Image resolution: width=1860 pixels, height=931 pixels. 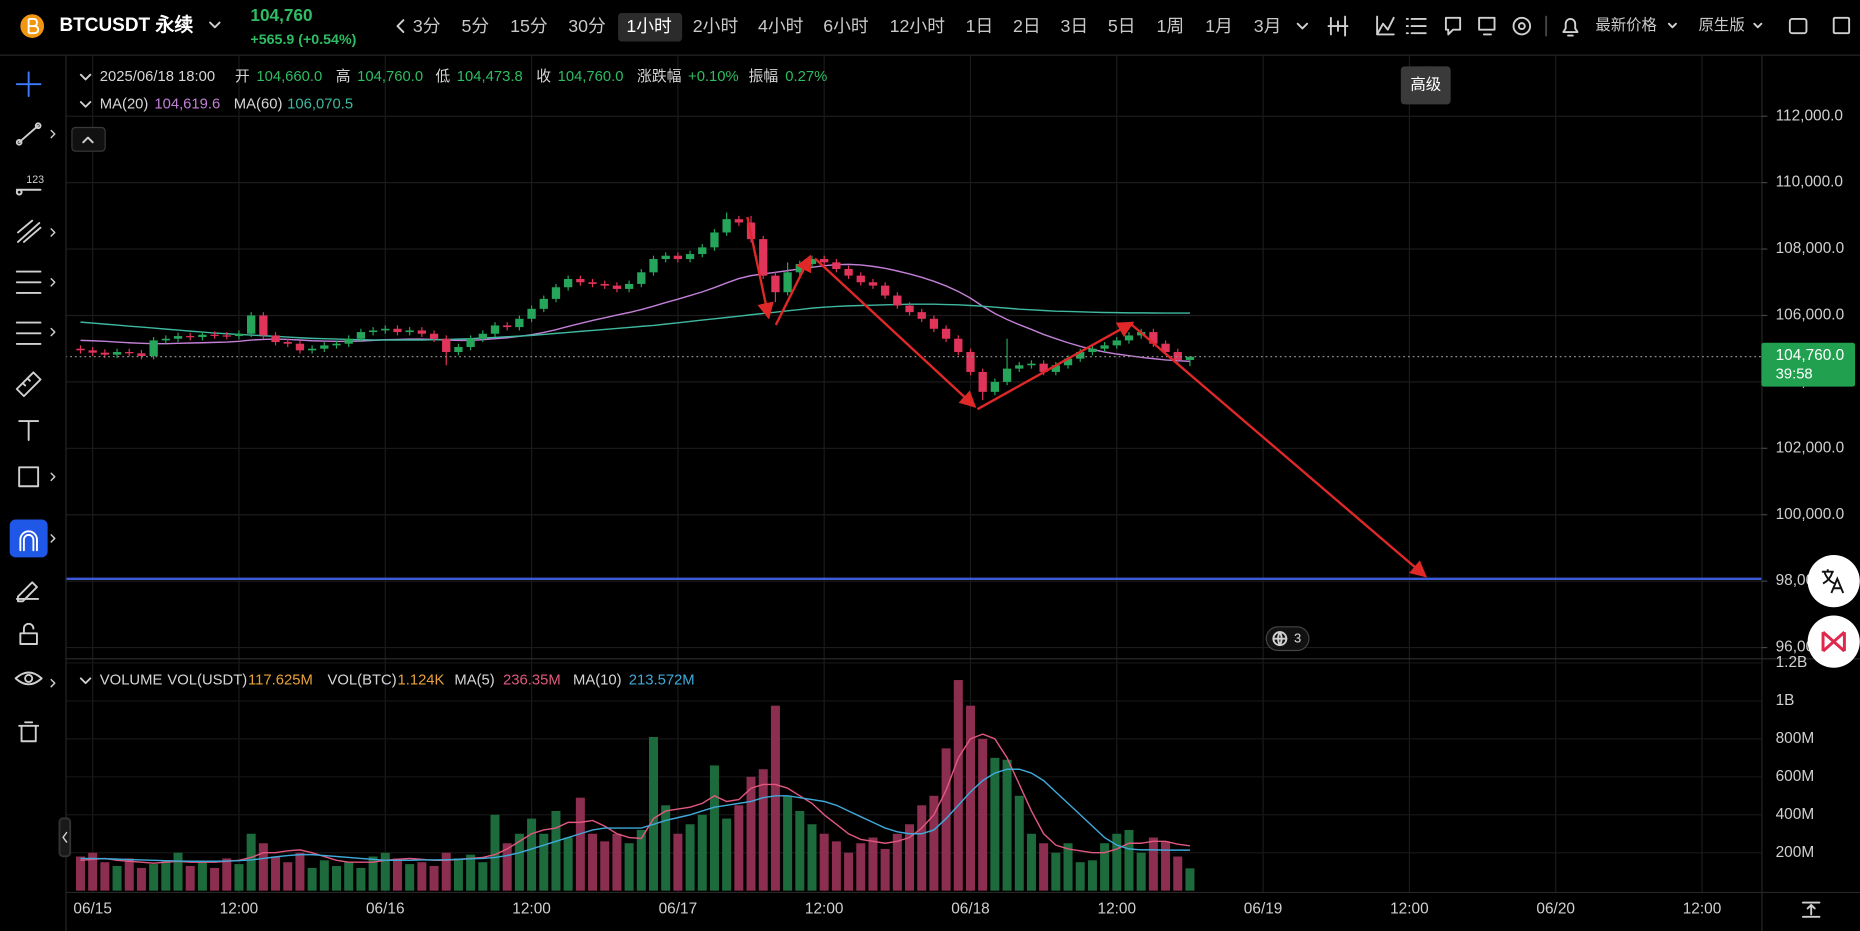 I want to click on price-type: 最新价格, so click(x=1626, y=25).